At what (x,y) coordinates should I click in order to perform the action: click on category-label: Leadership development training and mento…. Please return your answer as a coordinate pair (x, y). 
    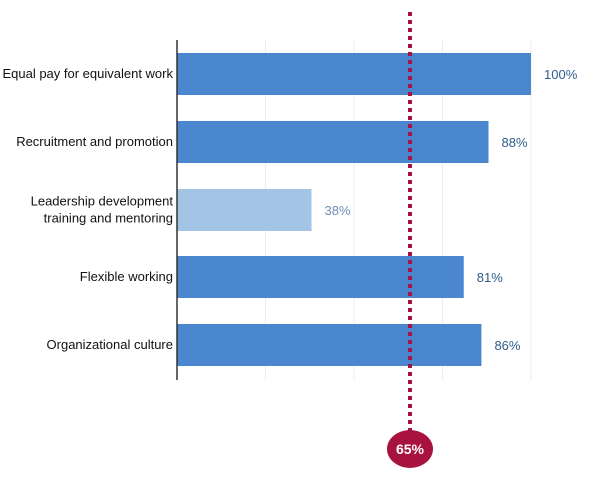
    Looking at the image, I should click on (102, 210).